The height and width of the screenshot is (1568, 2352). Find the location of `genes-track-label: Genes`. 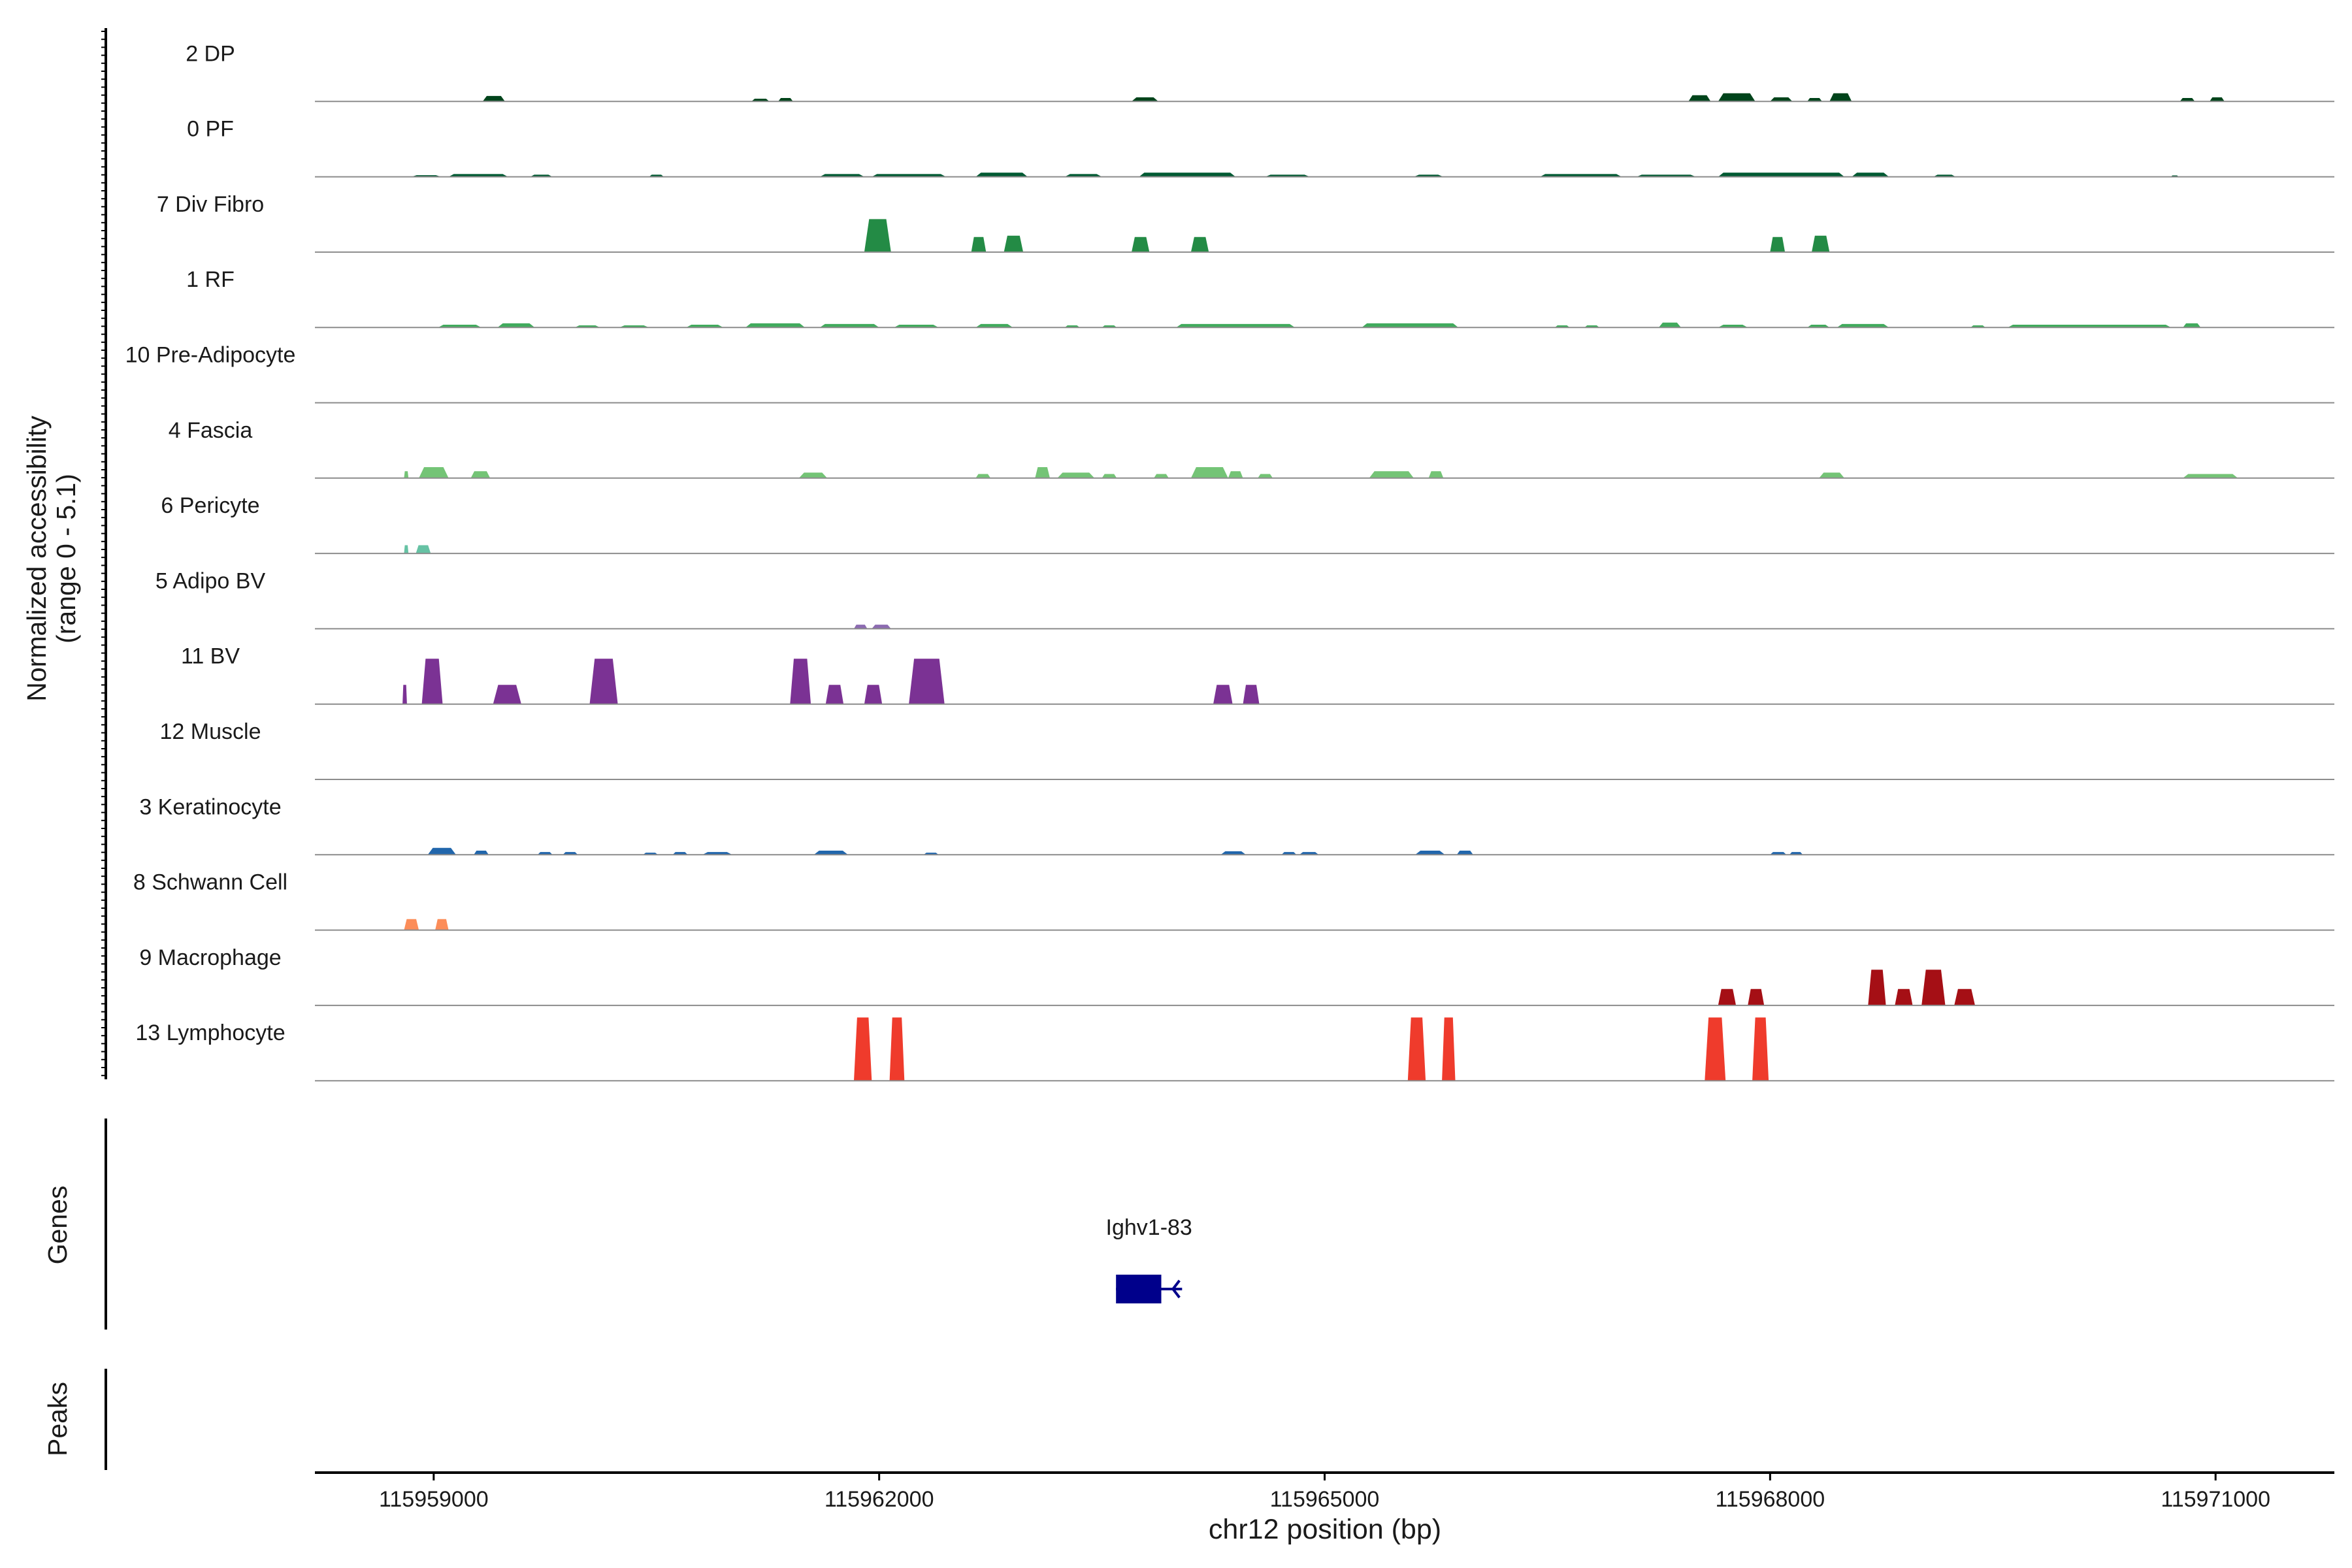

genes-track-label: Genes is located at coordinates (57, 1225).